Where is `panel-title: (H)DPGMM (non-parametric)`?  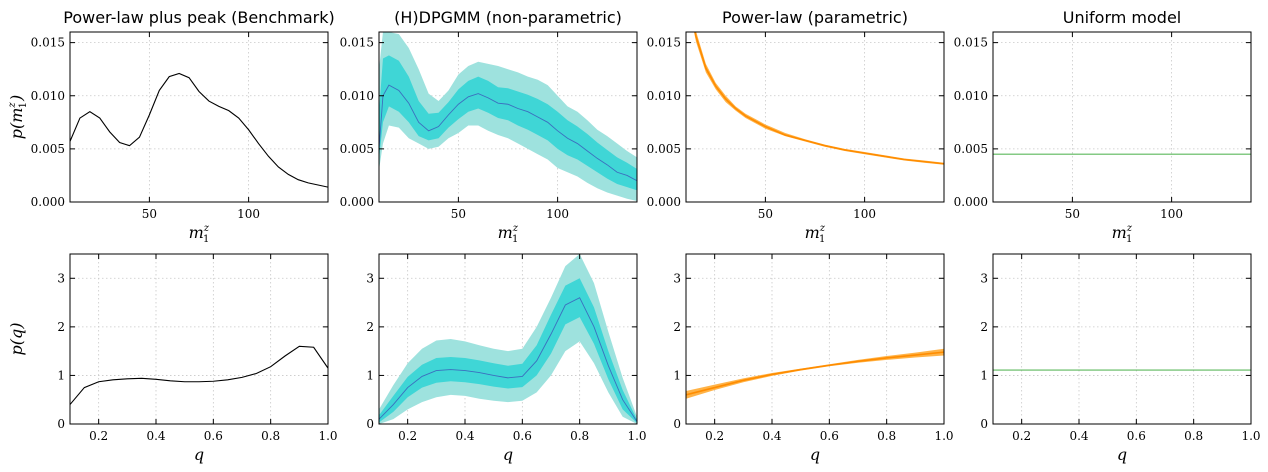
panel-title: (H)DPGMM (non-parametric) is located at coordinates (508, 17).